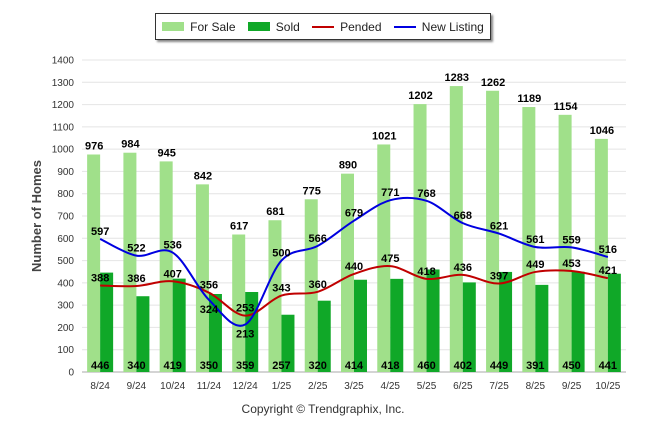 Image resolution: width=646 pixels, height=434 pixels. I want to click on label-pended: 386, so click(136, 279).